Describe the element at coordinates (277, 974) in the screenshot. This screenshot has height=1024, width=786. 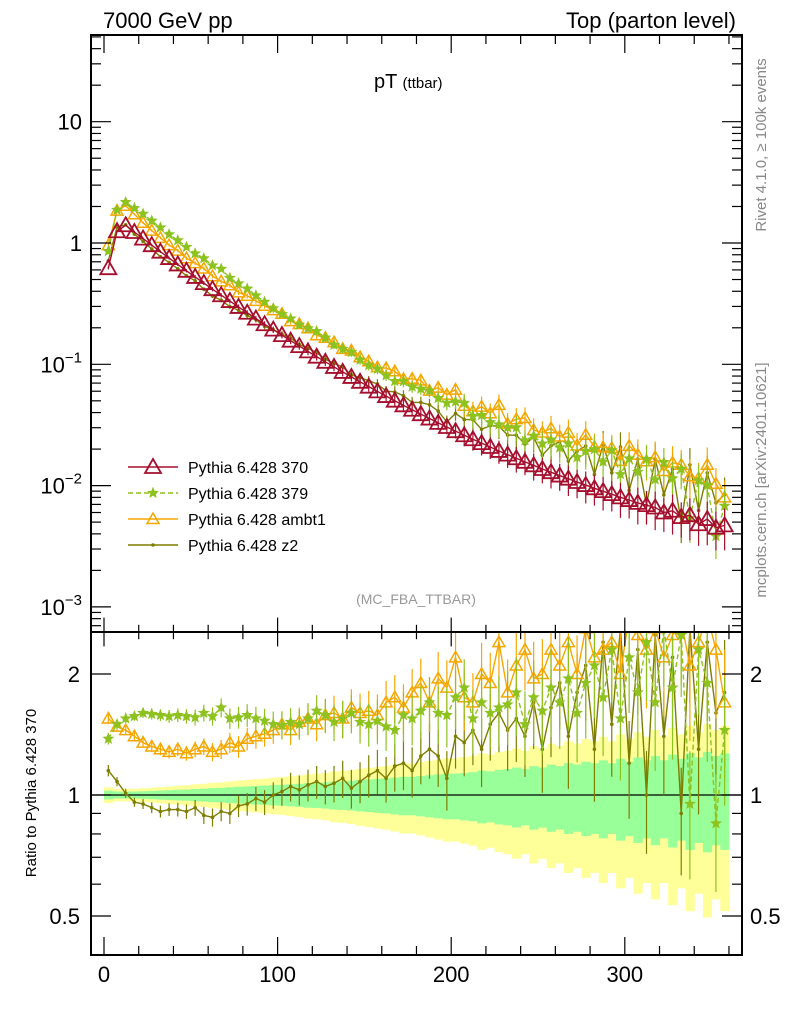
I see `x-tick-label: 100` at that location.